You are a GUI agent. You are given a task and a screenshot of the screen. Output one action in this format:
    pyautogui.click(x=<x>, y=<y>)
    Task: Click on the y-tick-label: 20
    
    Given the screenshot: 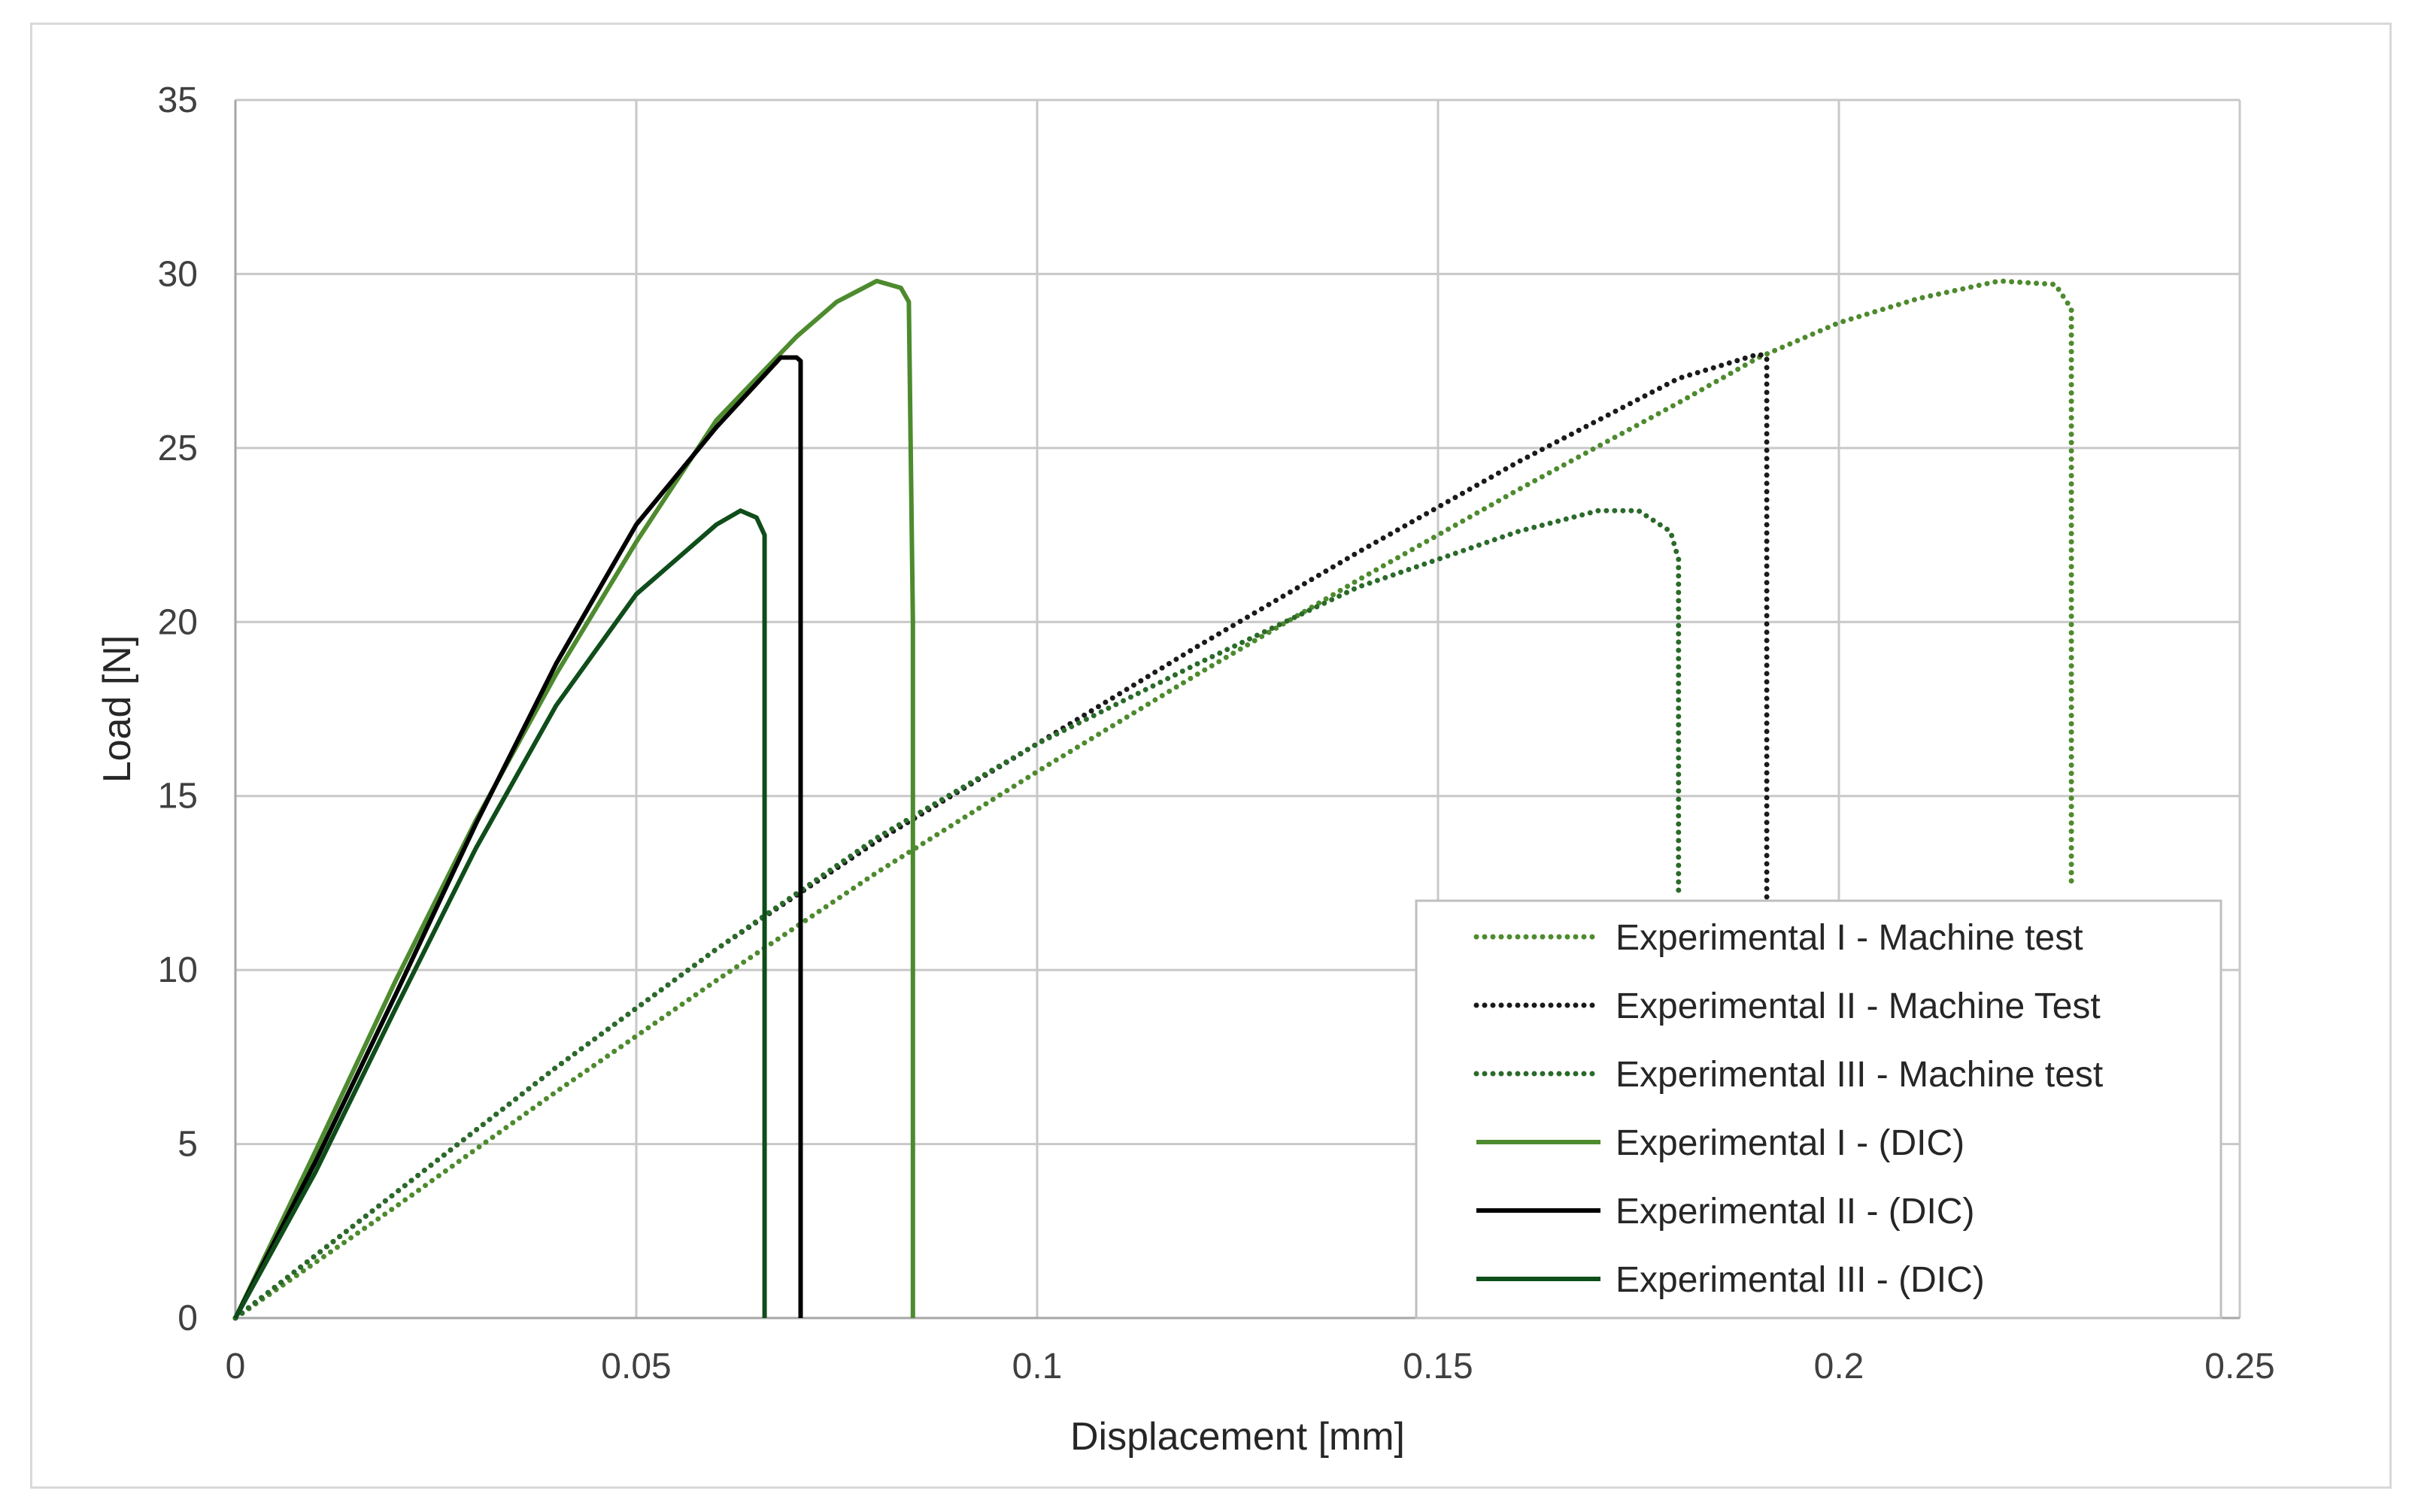 What is the action you would take?
    pyautogui.click(x=178, y=622)
    